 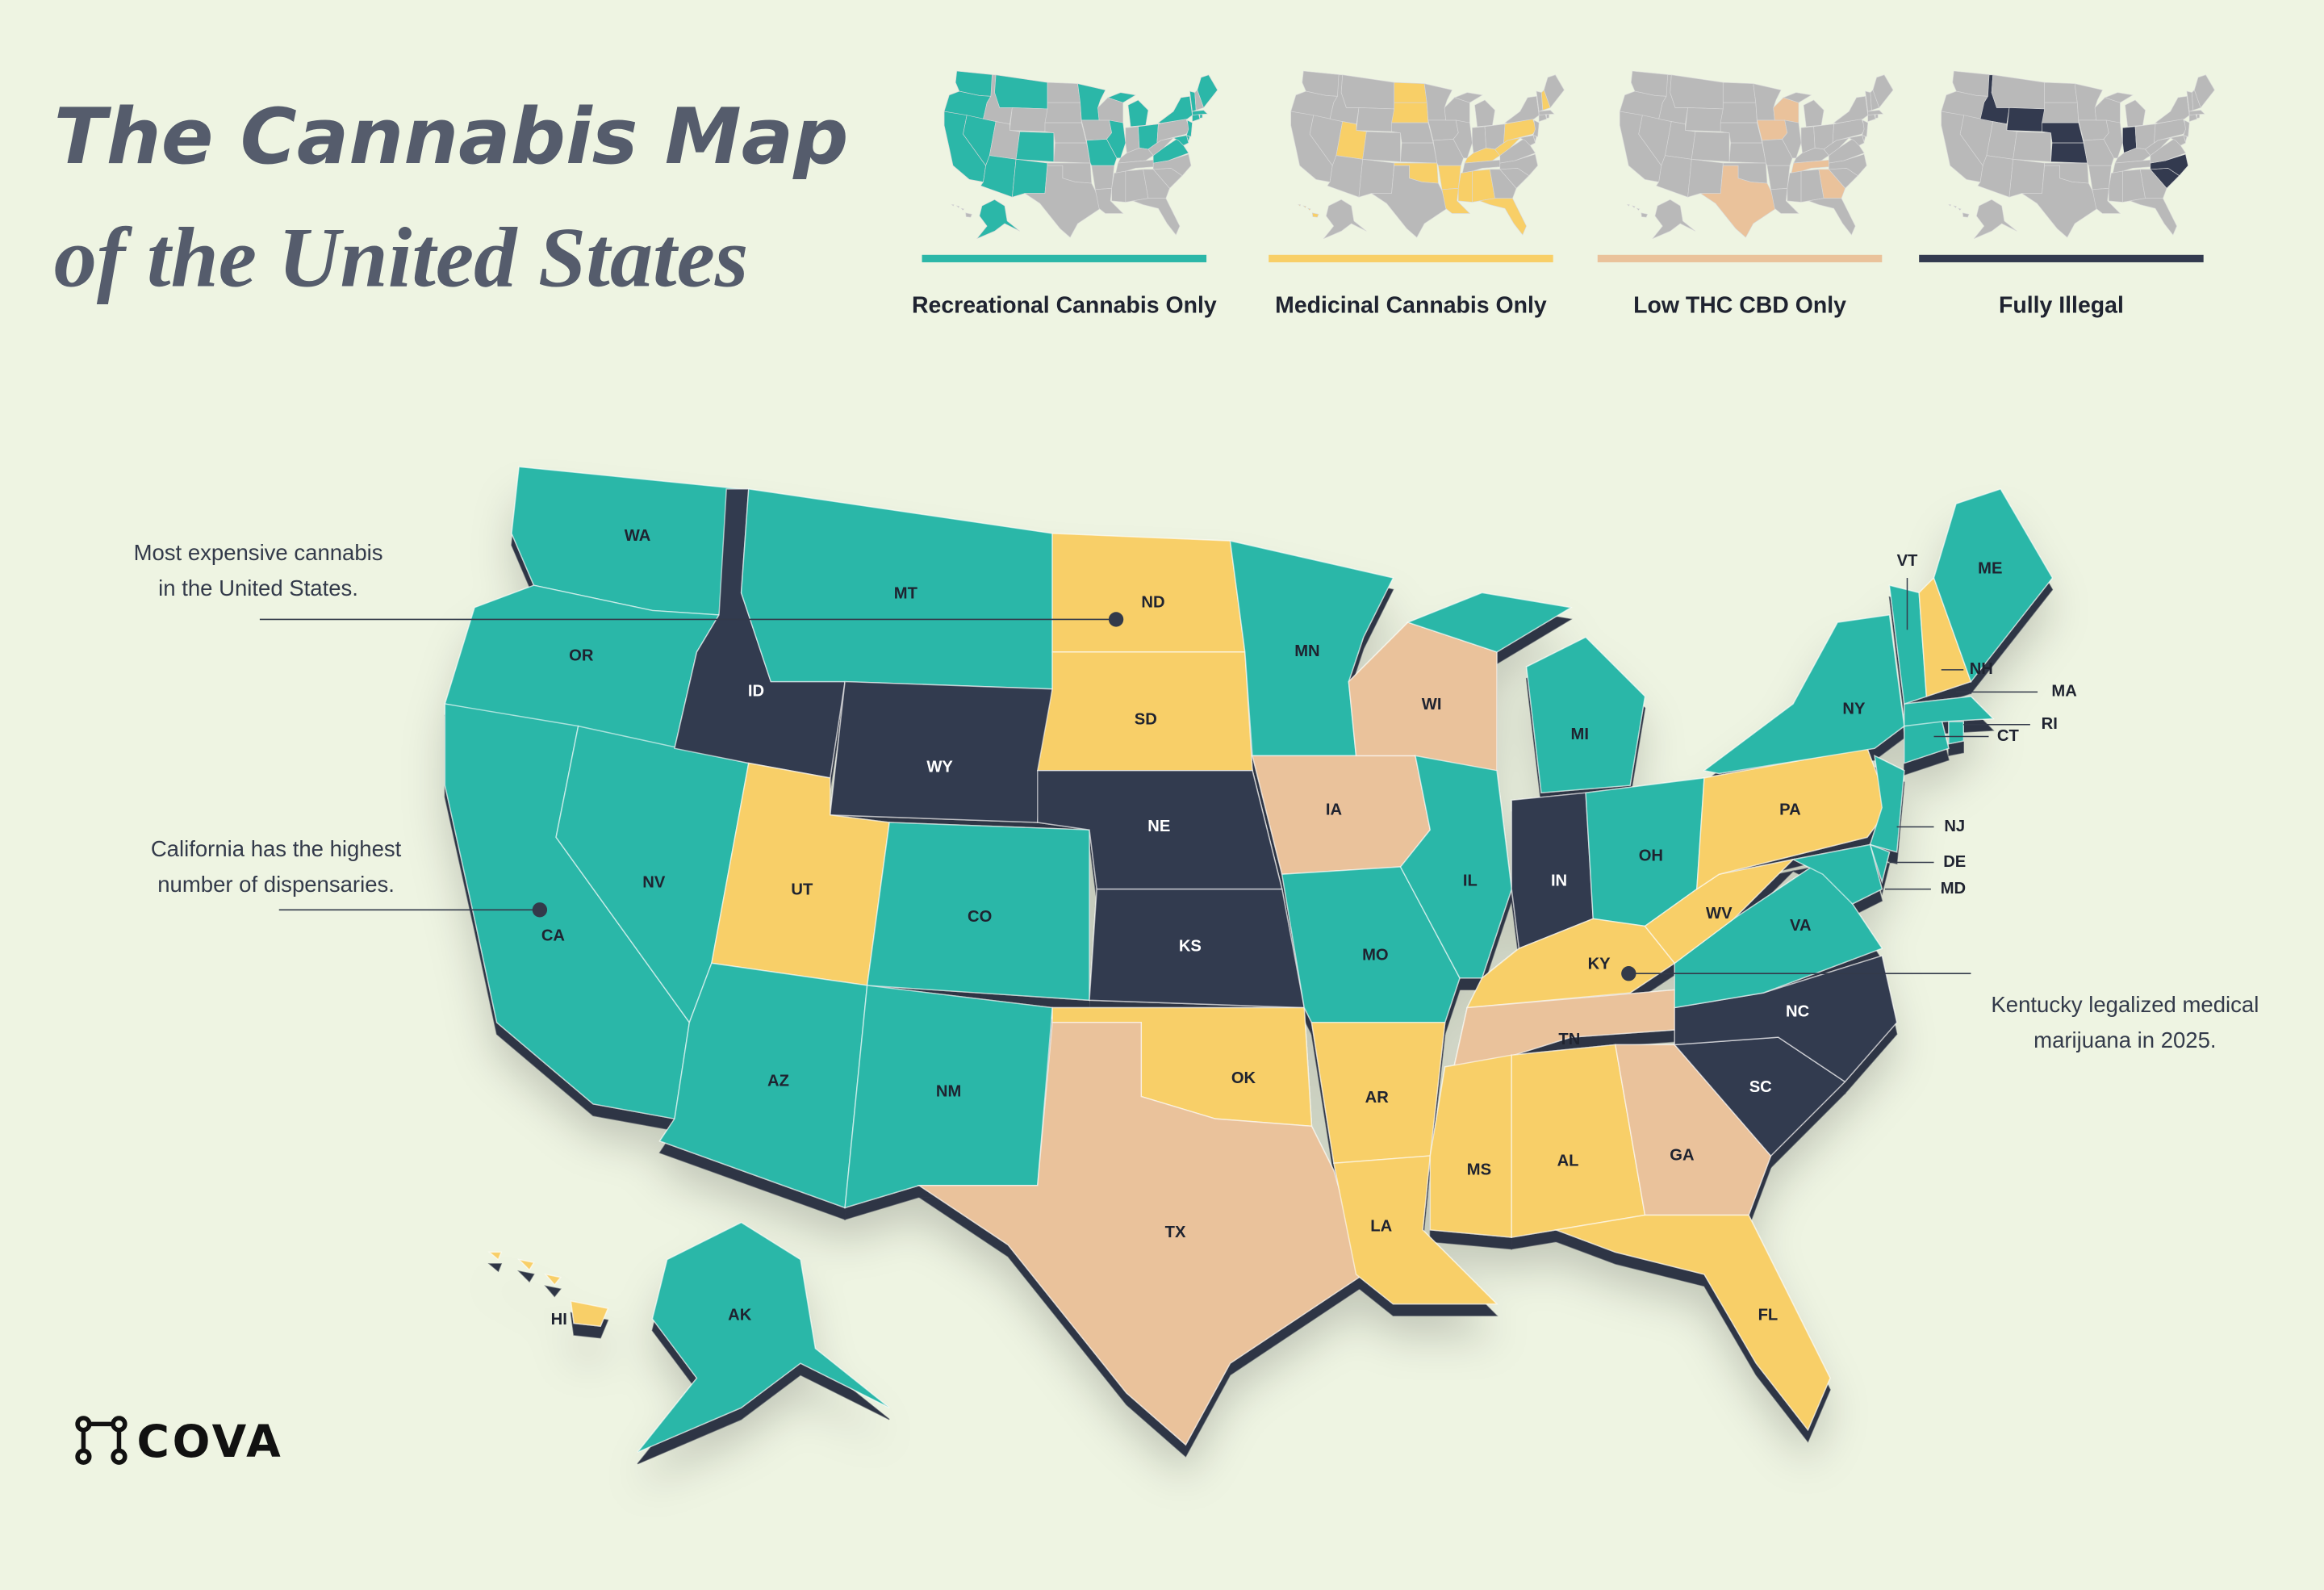 What do you see at coordinates (1768, 1315) in the screenshot?
I see `state-label: FL` at bounding box center [1768, 1315].